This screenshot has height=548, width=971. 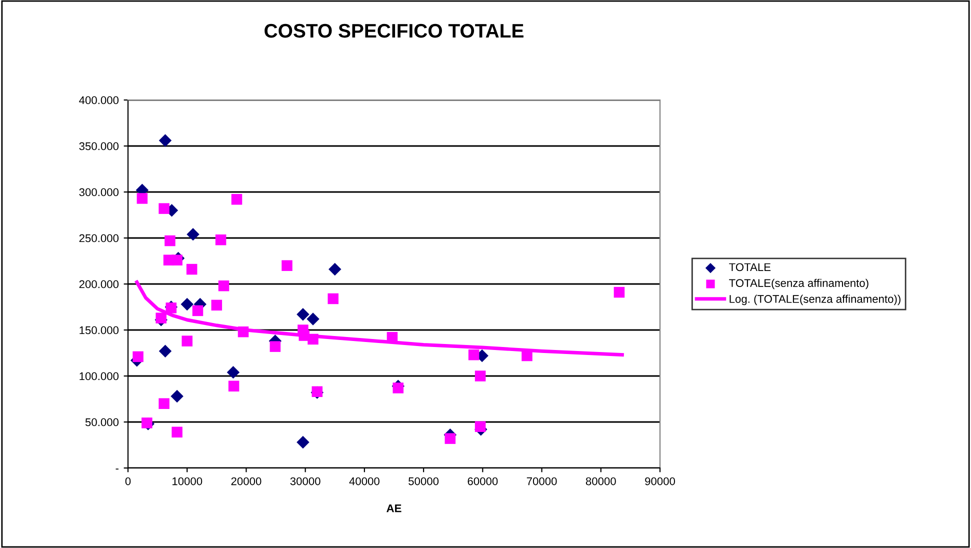 I want to click on x-tick-label: 70000, so click(x=541, y=481).